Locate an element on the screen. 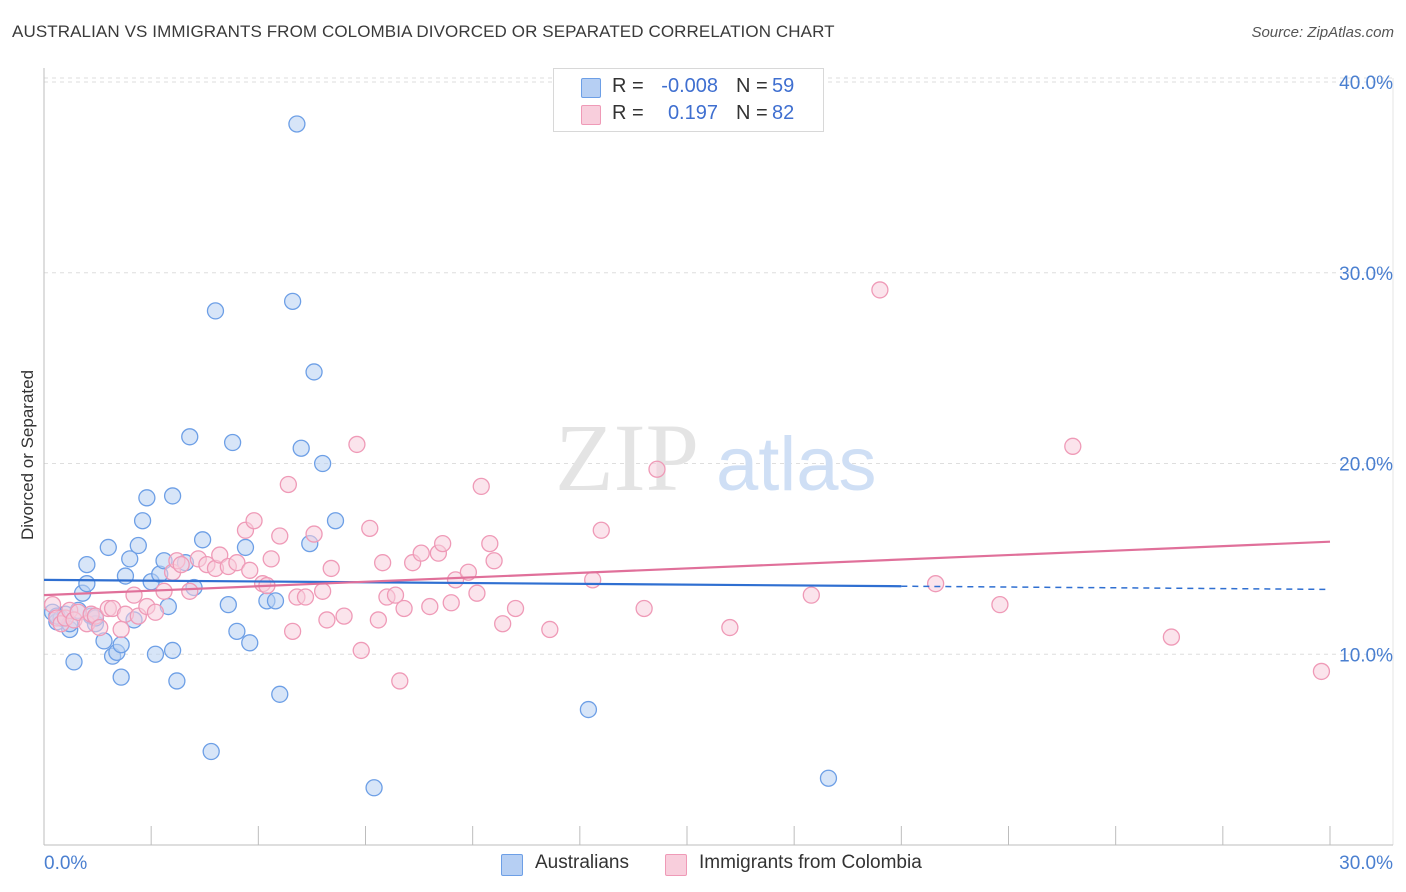 The height and width of the screenshot is (892, 1406). y-tick-label: 20.0% is located at coordinates (1366, 465).